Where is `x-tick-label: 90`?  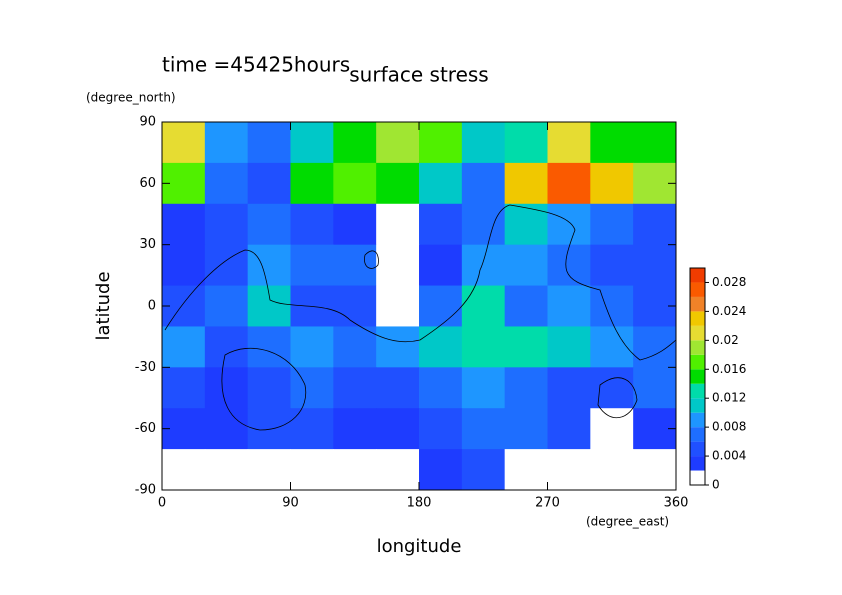 x-tick-label: 90 is located at coordinates (290, 503).